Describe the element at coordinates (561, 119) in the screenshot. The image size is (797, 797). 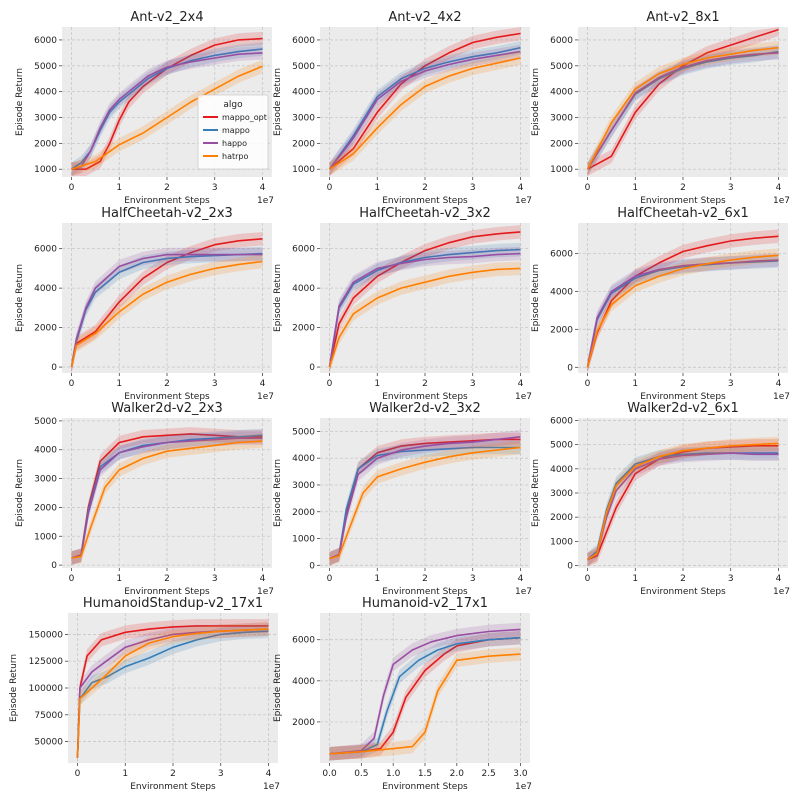
I see `y-tick-label: 3000` at that location.